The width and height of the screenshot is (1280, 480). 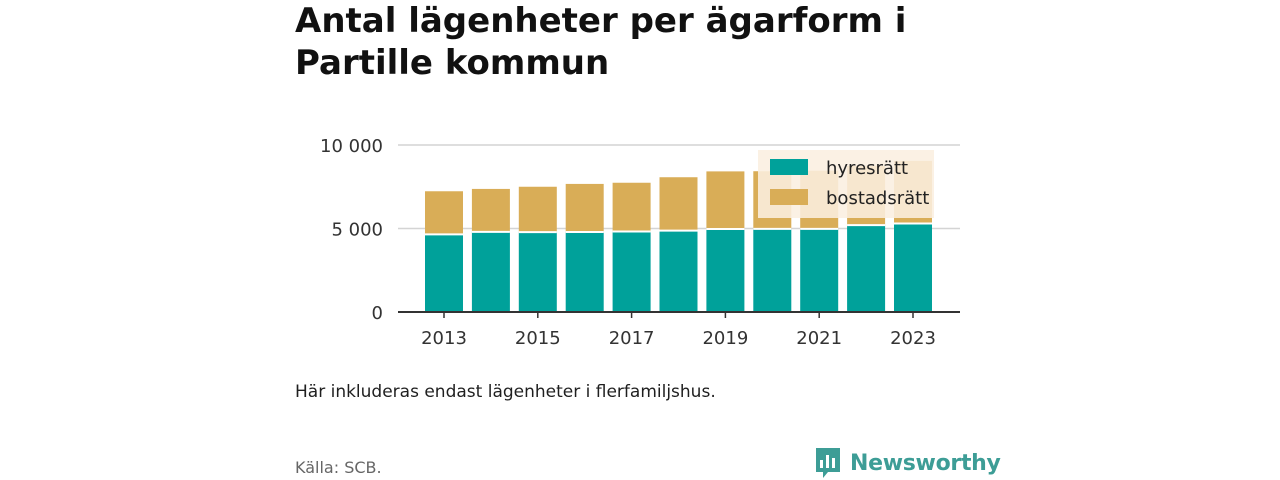 What do you see at coordinates (338, 467) in the screenshot?
I see `source-text: Källa: SCB.` at bounding box center [338, 467].